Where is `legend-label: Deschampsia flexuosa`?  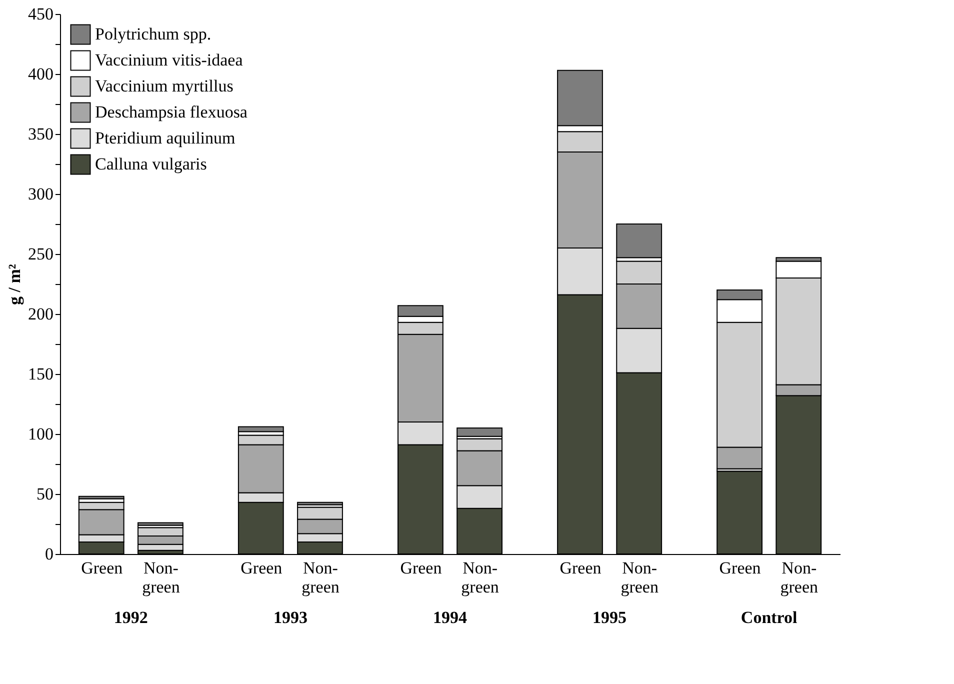 legend-label: Deschampsia flexuosa is located at coordinates (171, 112).